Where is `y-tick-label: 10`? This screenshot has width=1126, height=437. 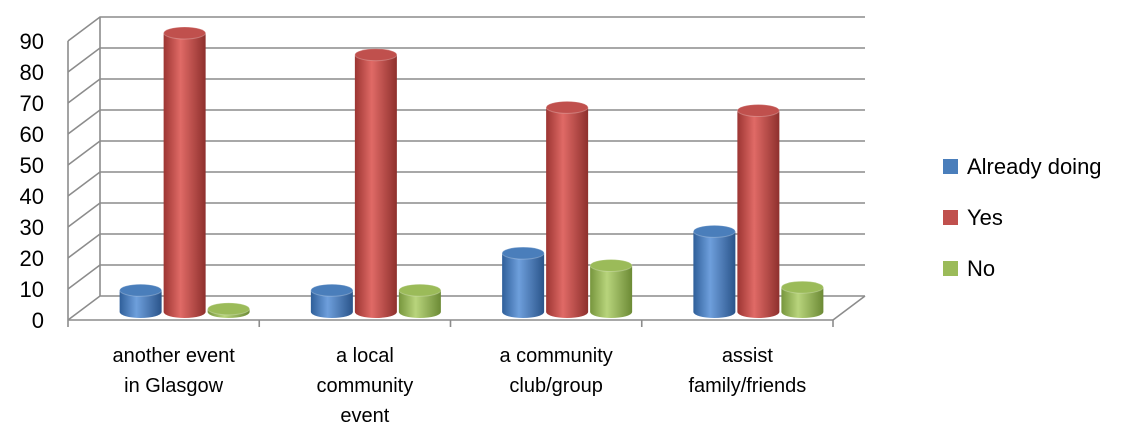
y-tick-label: 10 is located at coordinates (32, 289).